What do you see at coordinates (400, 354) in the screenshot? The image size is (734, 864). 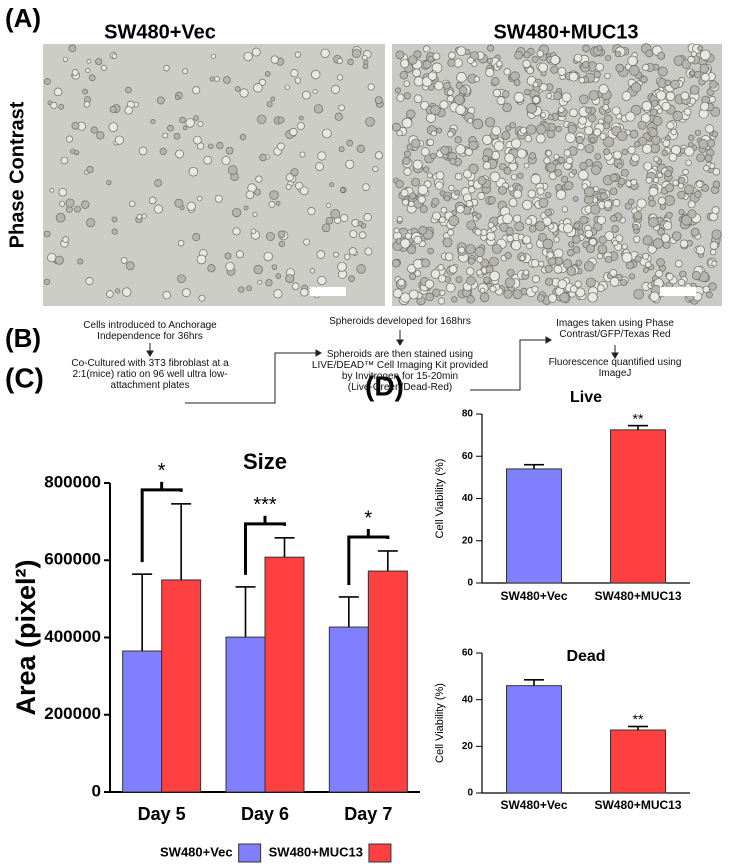 I see `flow-text-line: Spheroids are then stained using` at bounding box center [400, 354].